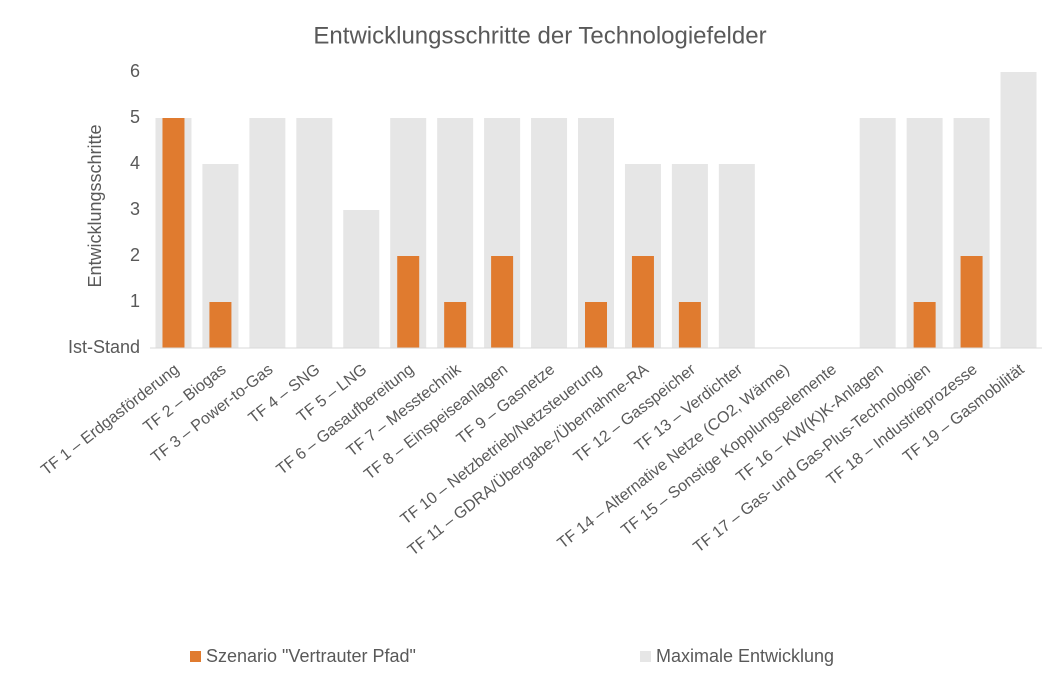 The width and height of the screenshot is (1058, 686). I want to click on y-axis-label: Entwicklungsschritte, so click(95, 205).